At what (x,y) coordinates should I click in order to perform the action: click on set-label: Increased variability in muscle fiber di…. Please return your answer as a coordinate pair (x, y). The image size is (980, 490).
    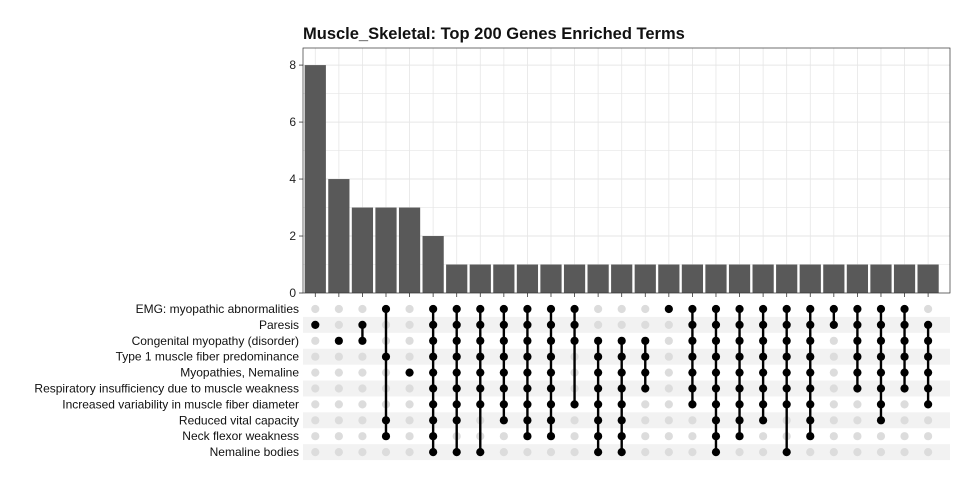
    Looking at the image, I should click on (180, 404).